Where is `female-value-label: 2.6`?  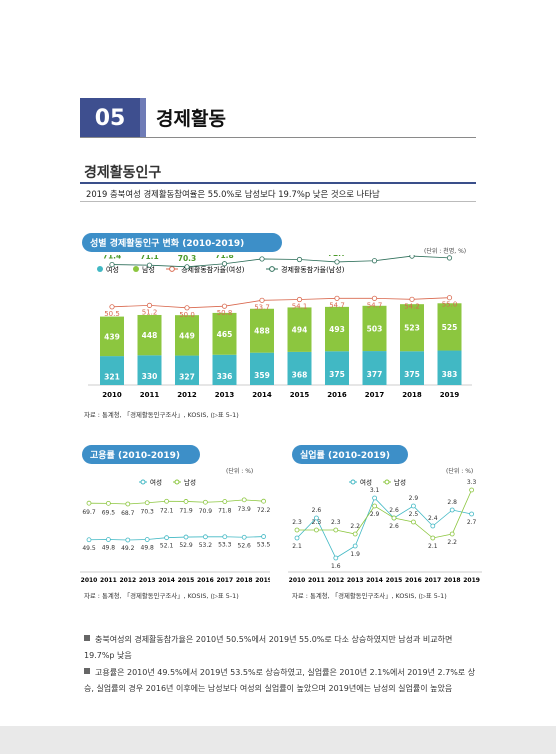 female-value-label: 2.6 is located at coordinates (394, 526).